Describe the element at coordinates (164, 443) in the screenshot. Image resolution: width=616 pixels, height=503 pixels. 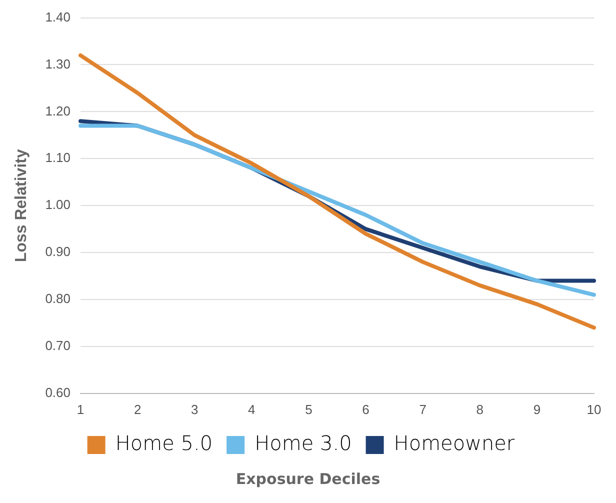
I see `legend-label: Home 5.0` at that location.